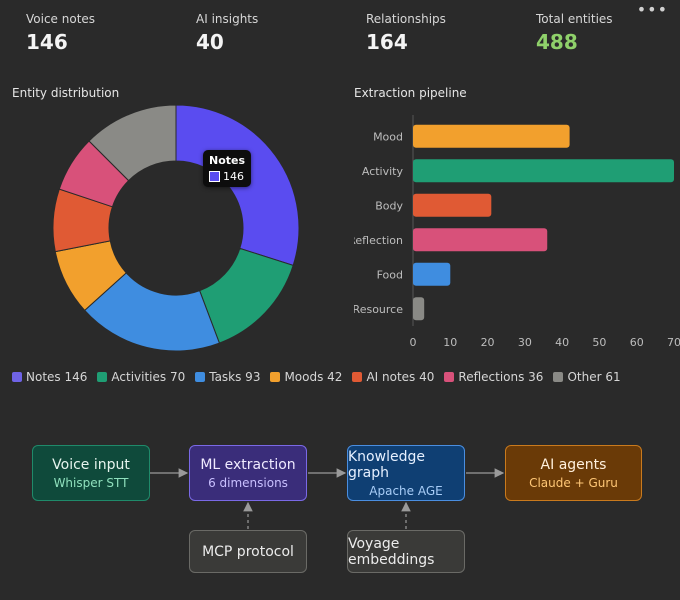  I want to click on ellipsis-icon: •••, so click(652, 9).